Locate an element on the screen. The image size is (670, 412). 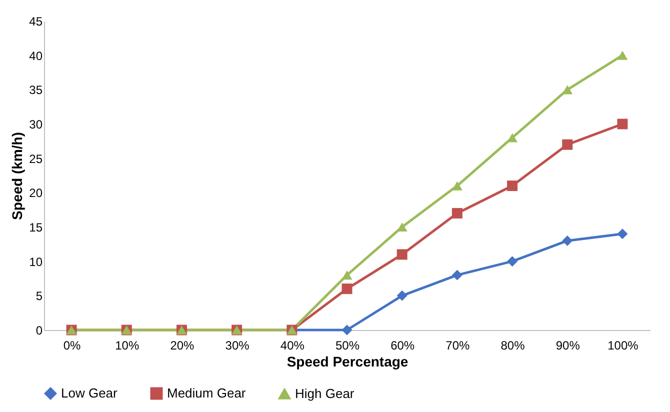
x-tick-label: 10% is located at coordinates (127, 345).